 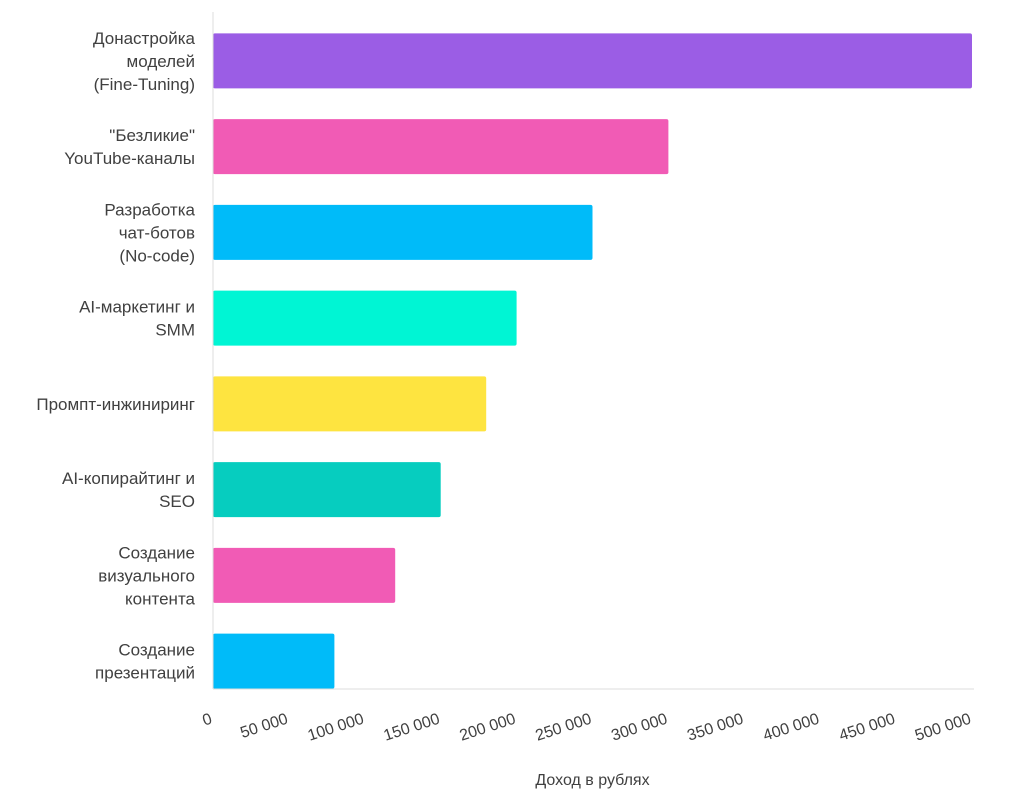 I want to click on category-label: Донастройка моделей (Fine-Tuning), so click(x=144, y=61).